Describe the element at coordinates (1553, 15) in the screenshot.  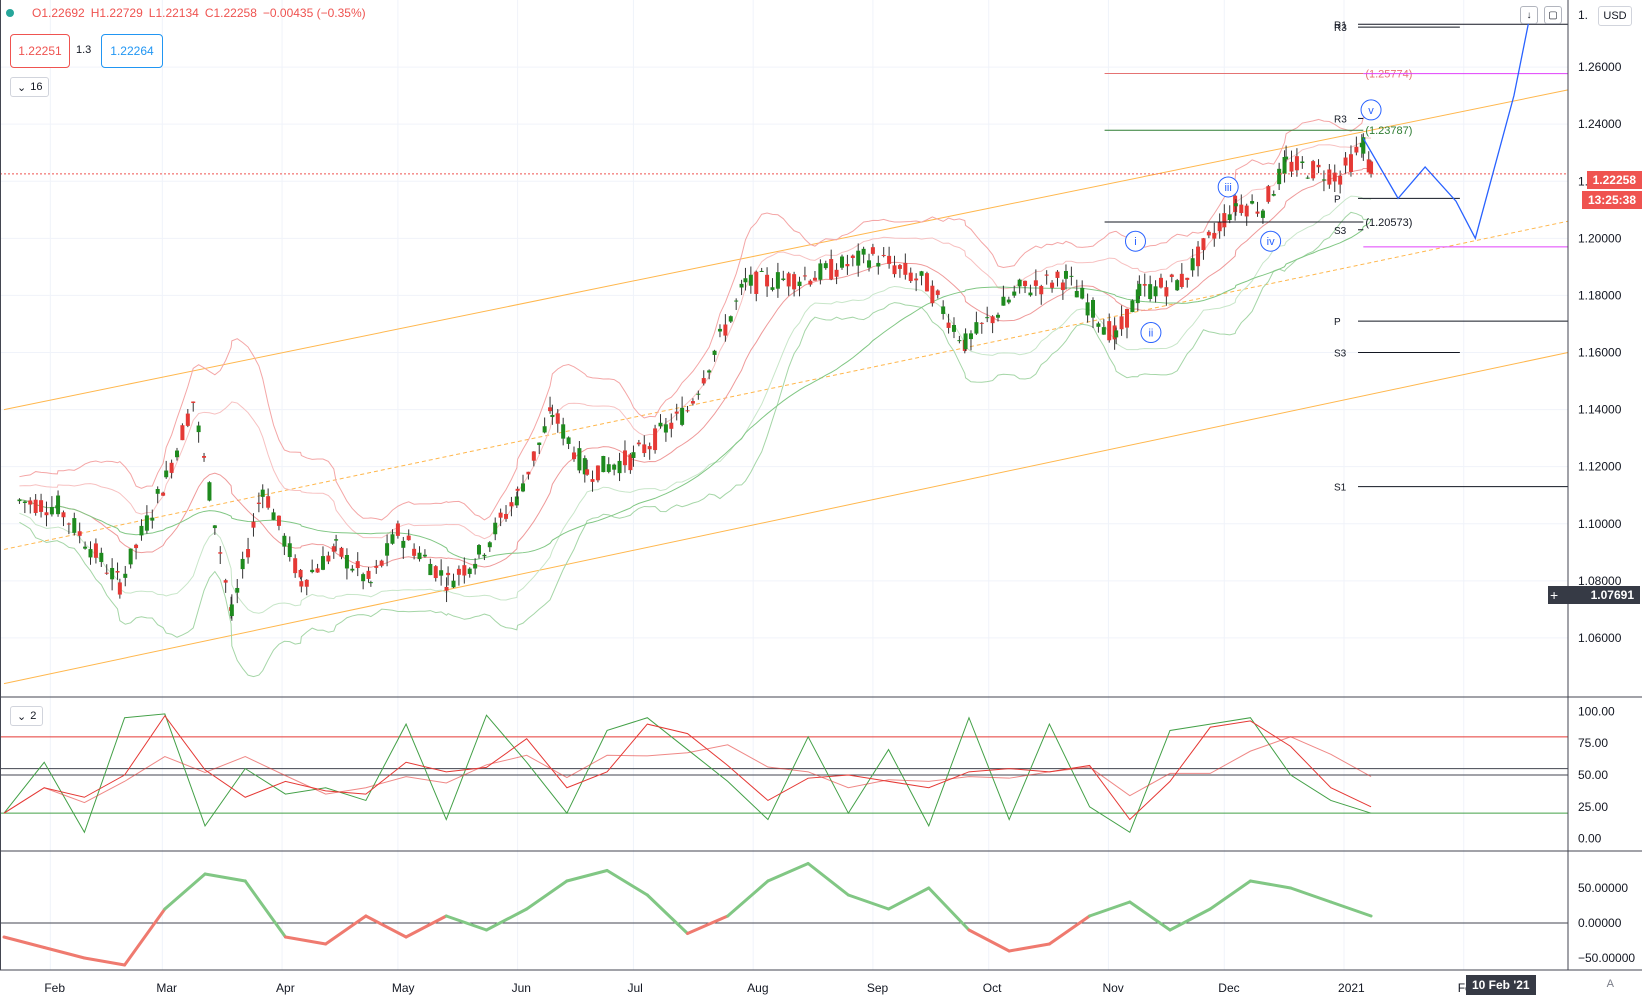
I see `maximize-icon: ▢` at that location.